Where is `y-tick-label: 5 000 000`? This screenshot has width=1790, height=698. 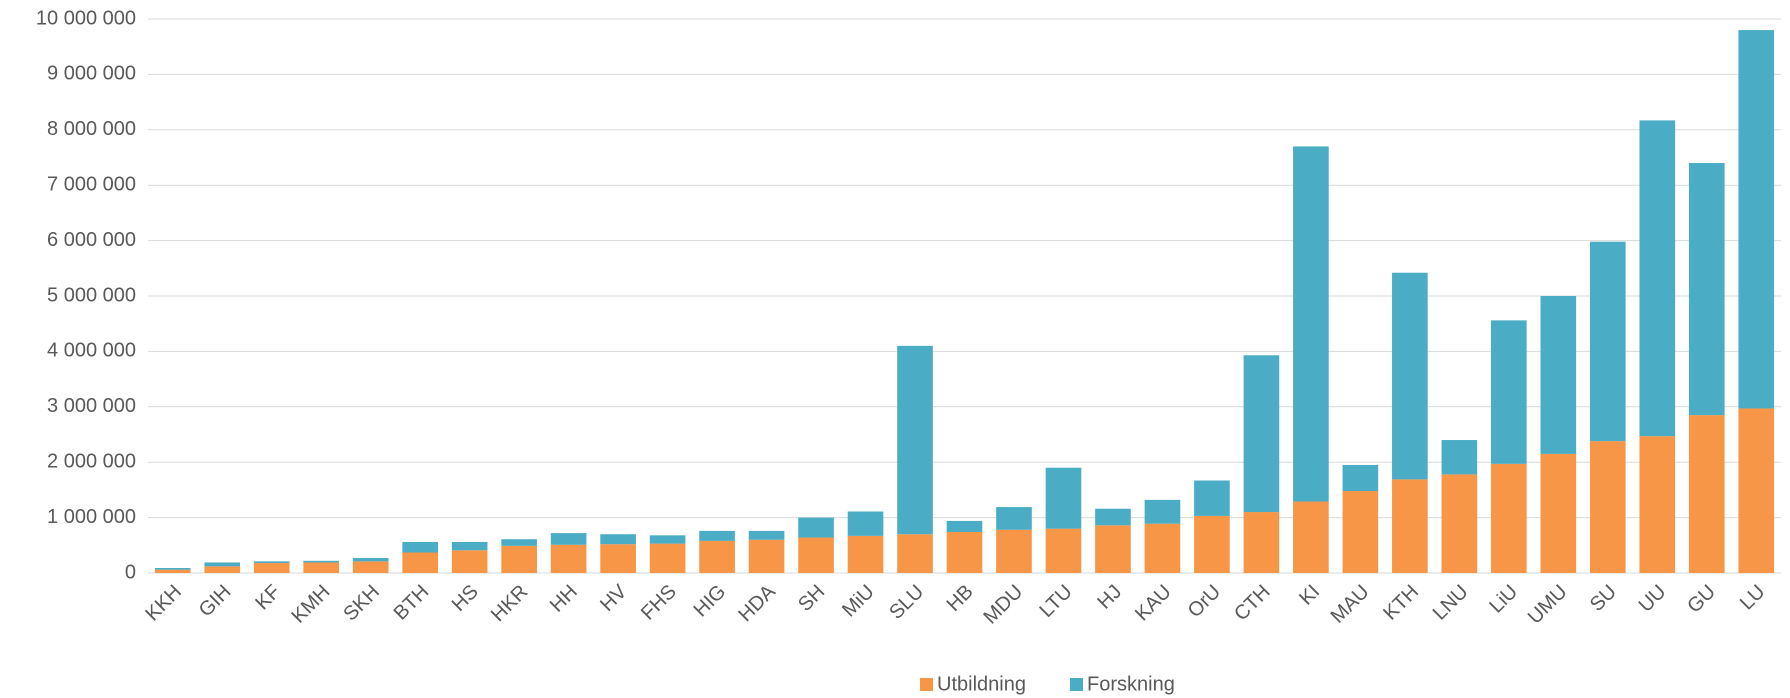
y-tick-label: 5 000 000 is located at coordinates (91, 295).